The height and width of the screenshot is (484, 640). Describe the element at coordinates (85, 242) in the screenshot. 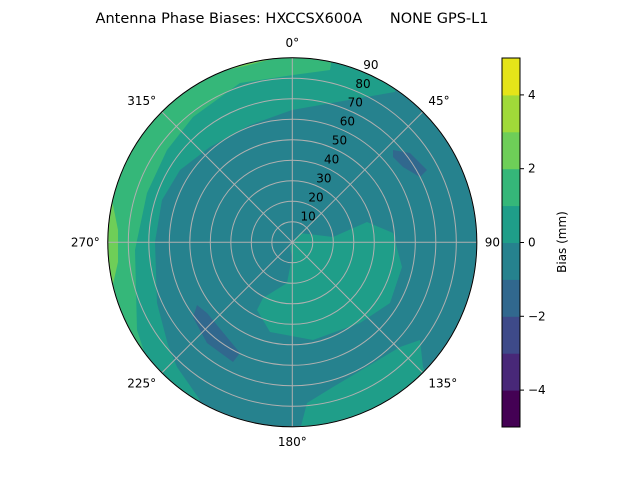

I see `angular-tick-label: 270°` at that location.